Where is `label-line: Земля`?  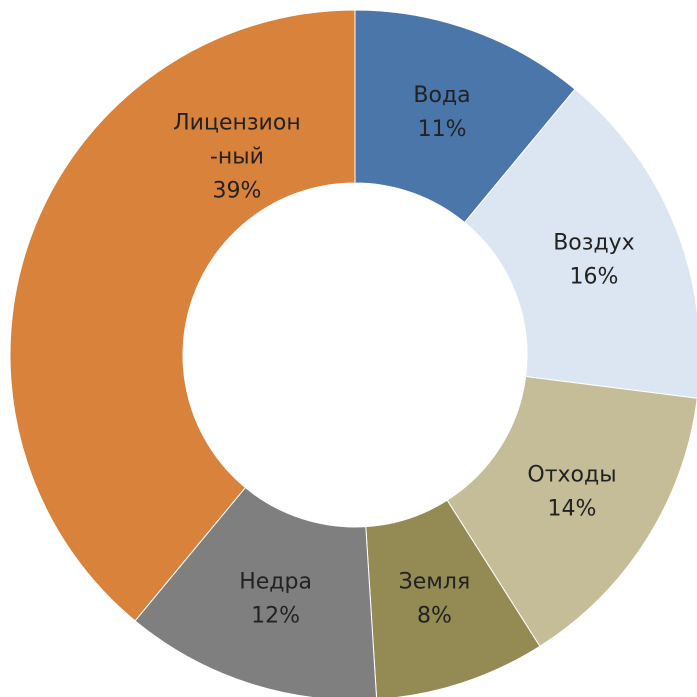
label-line: Земля is located at coordinates (435, 581).